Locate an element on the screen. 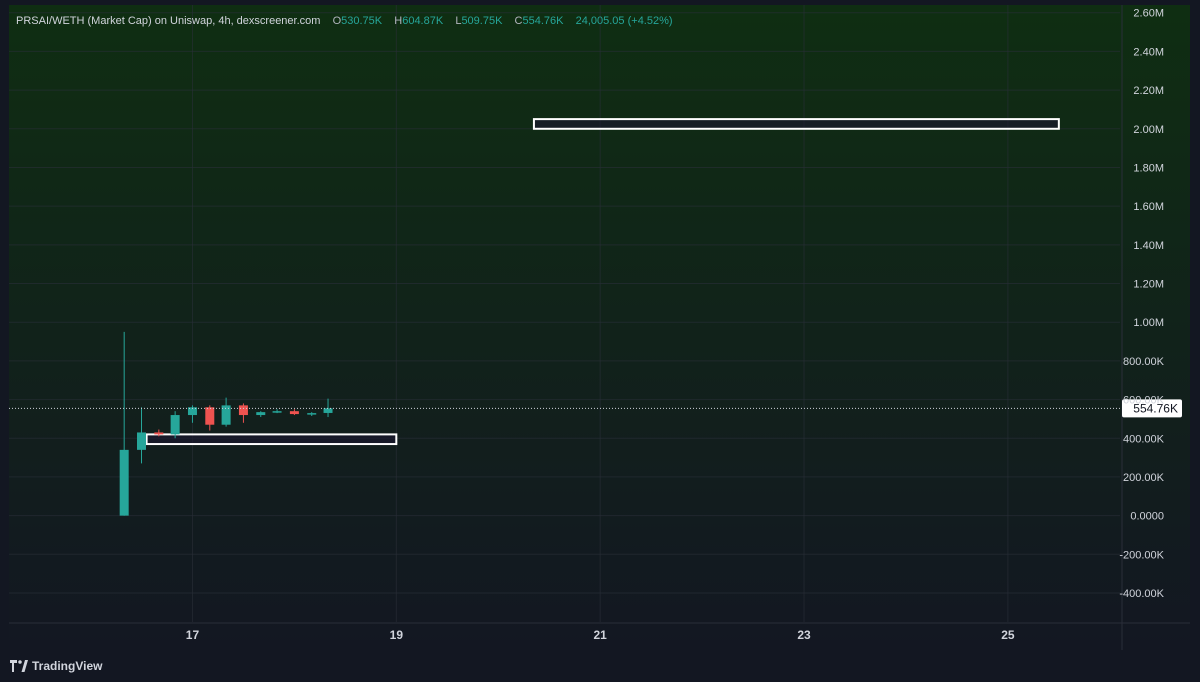 The image size is (1200, 682). x-tick-label: 21 is located at coordinates (600, 635).